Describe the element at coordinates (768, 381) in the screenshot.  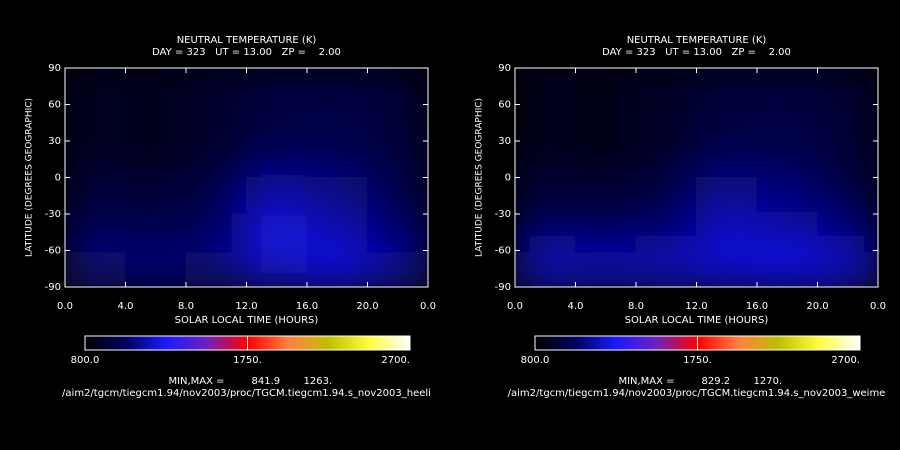
I see `minmax-value: 1270.` at that location.